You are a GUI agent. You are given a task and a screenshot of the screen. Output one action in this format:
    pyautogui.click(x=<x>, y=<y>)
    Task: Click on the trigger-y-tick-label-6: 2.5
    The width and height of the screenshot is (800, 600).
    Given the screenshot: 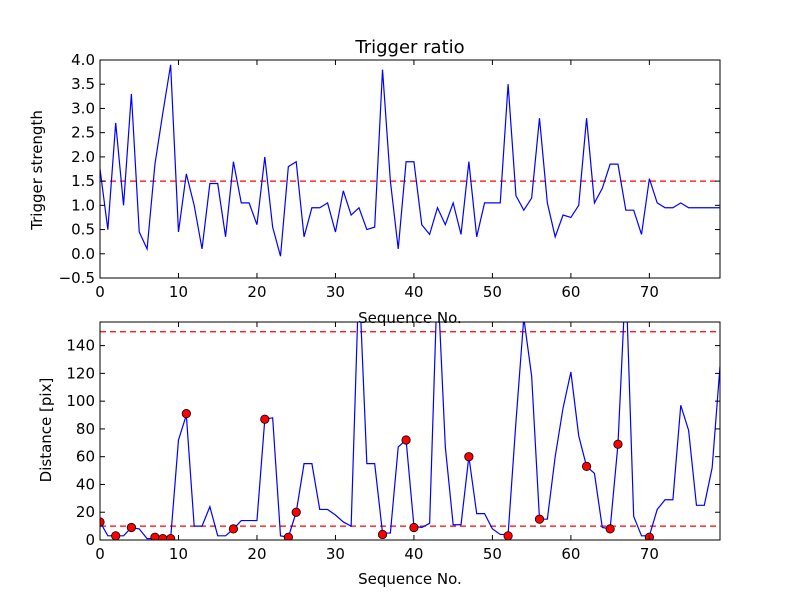 What is the action you would take?
    pyautogui.click(x=83, y=133)
    